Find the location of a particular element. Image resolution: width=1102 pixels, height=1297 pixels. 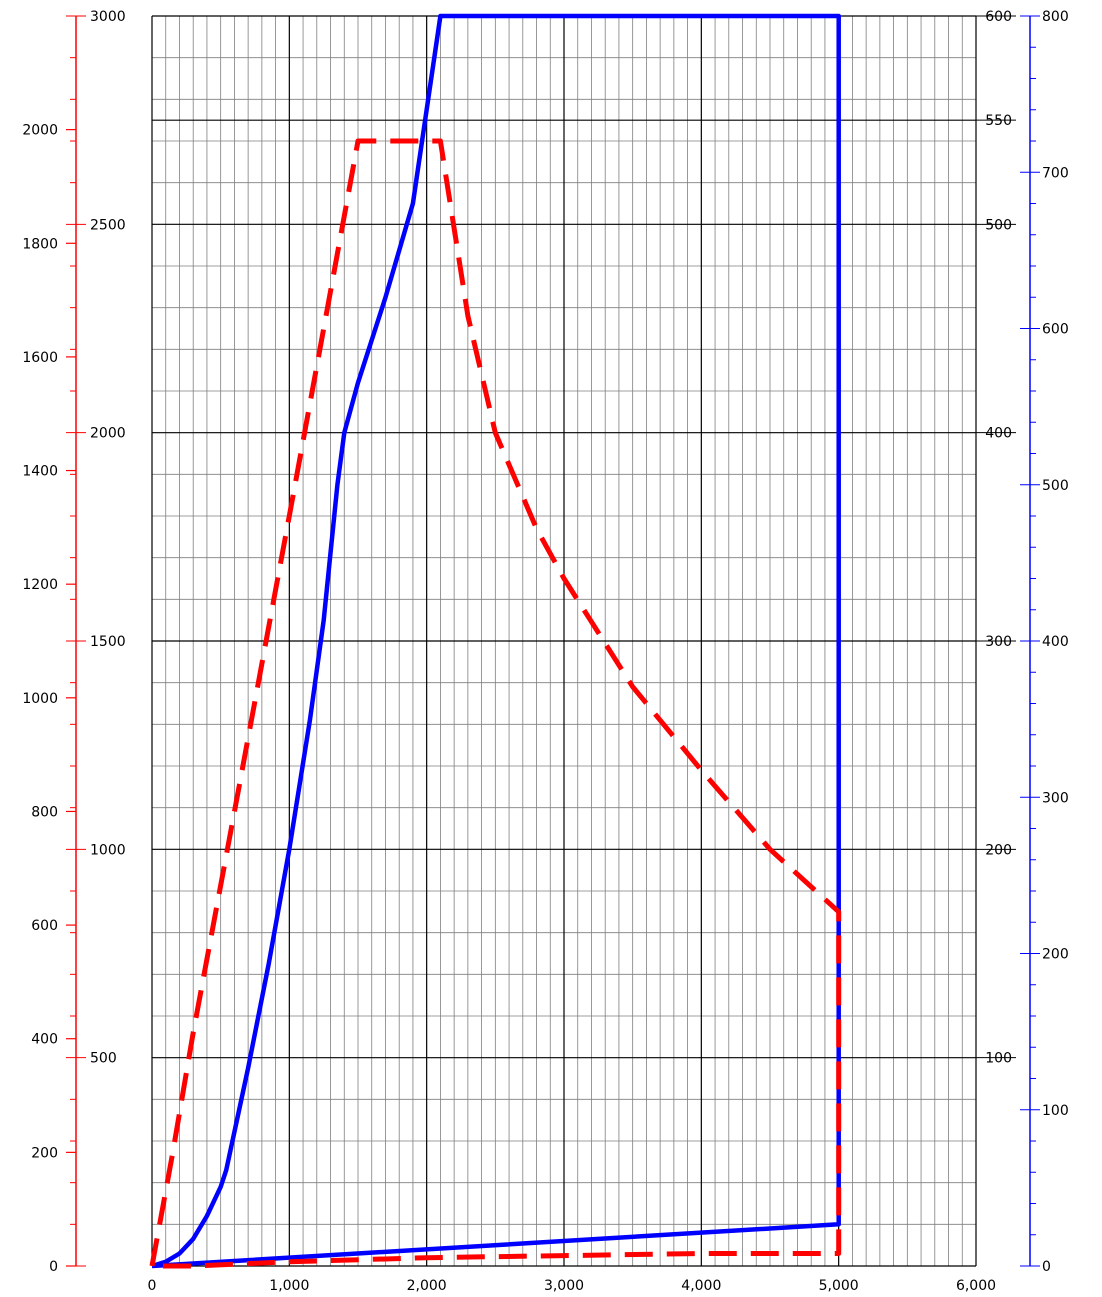

right-outer-tick-label: 300 is located at coordinates (1055, 798).